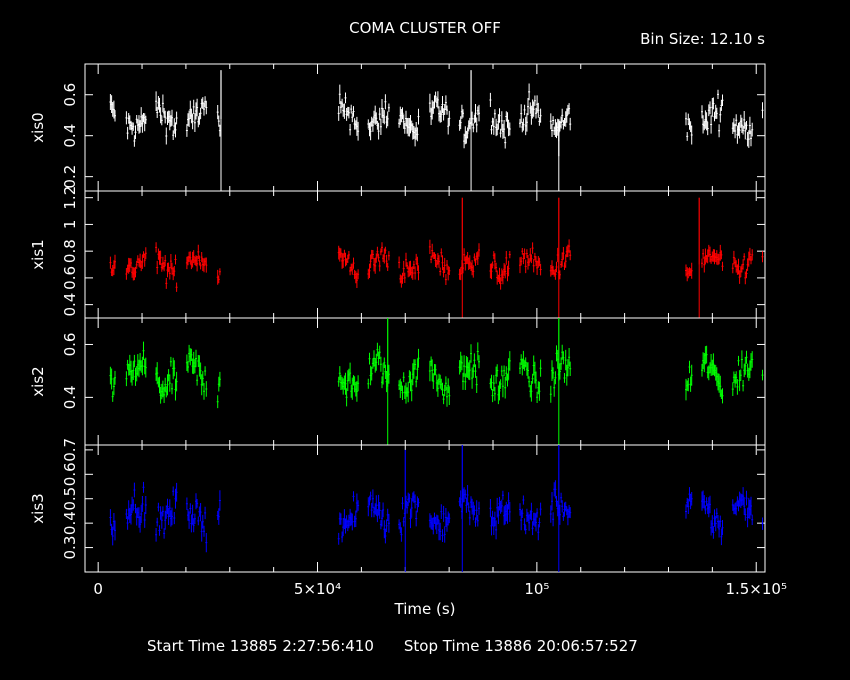 Image resolution: width=850 pixels, height=680 pixels. What do you see at coordinates (436, 375) in the screenshot?
I see `series-xis2` at bounding box center [436, 375].